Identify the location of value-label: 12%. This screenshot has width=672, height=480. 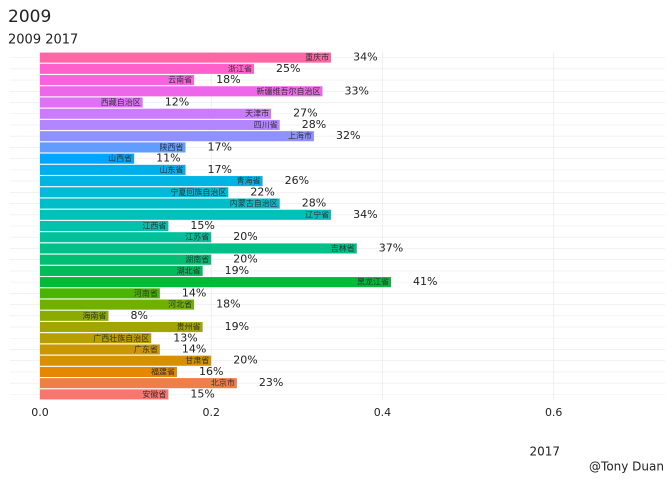
(177, 102).